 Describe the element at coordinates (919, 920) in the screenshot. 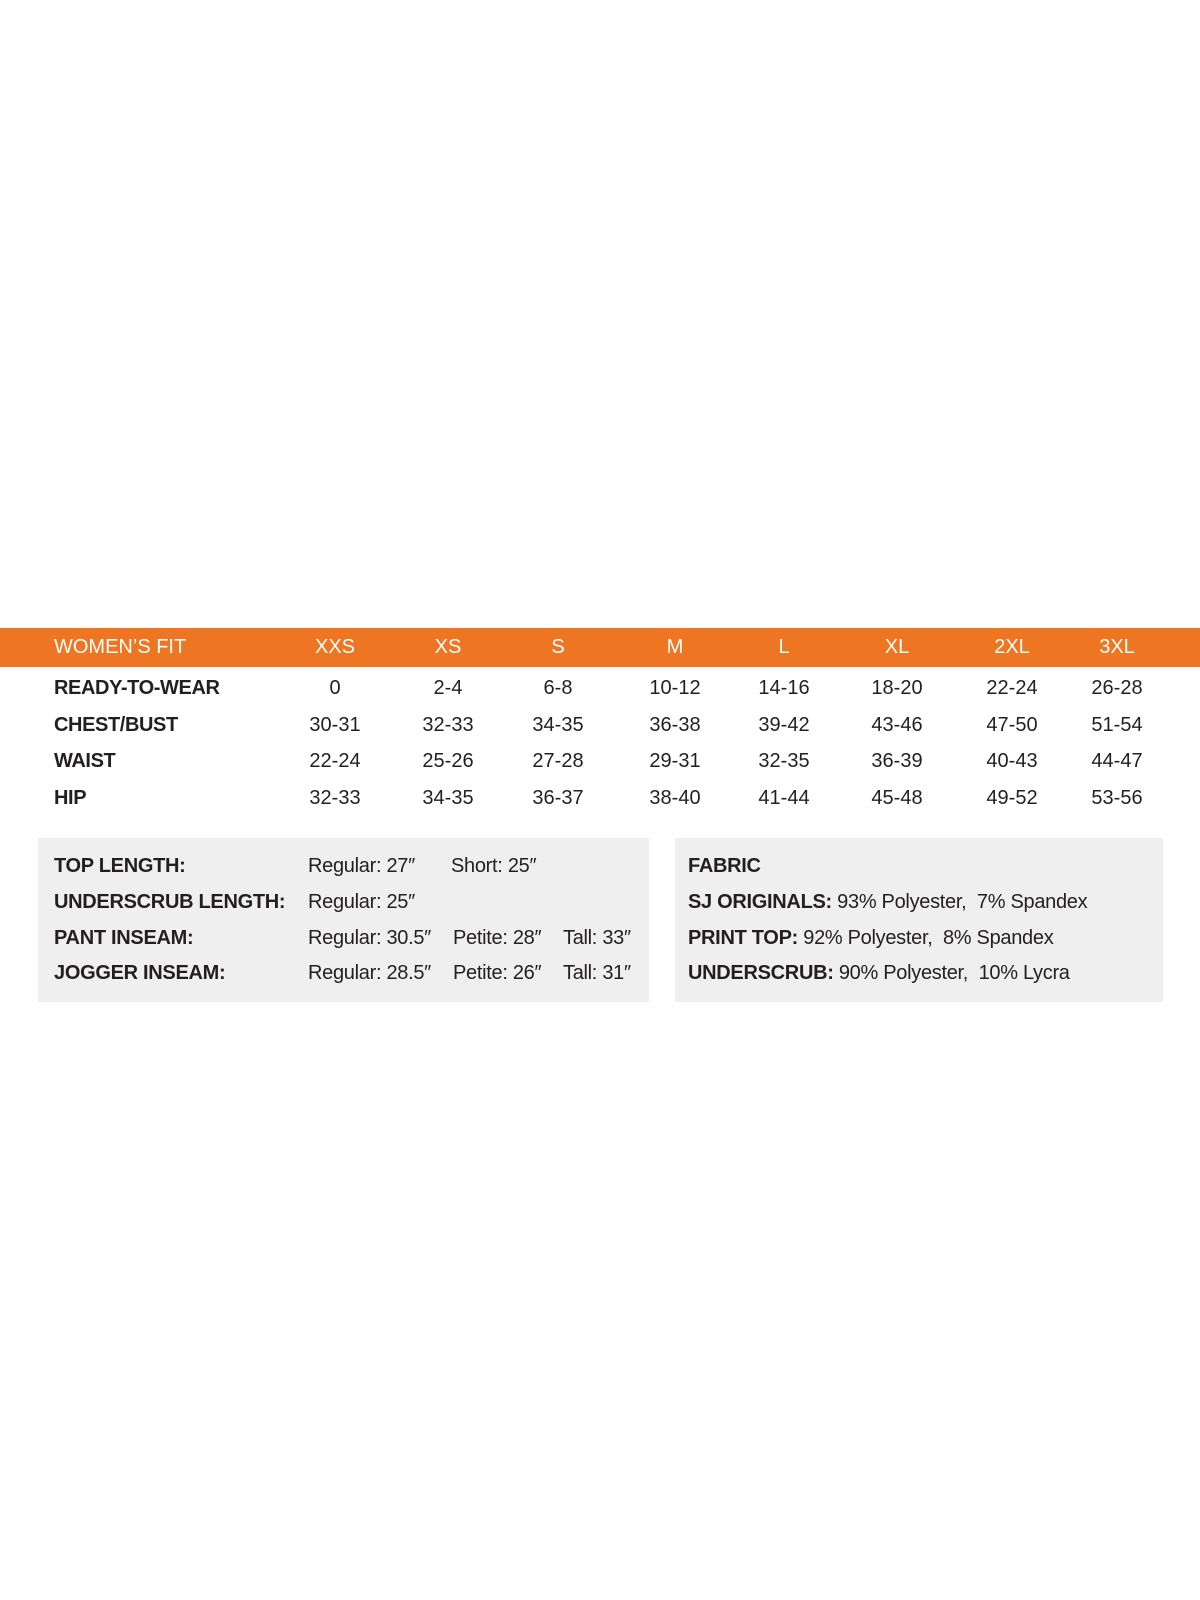

I see `fabric-panel` at that location.